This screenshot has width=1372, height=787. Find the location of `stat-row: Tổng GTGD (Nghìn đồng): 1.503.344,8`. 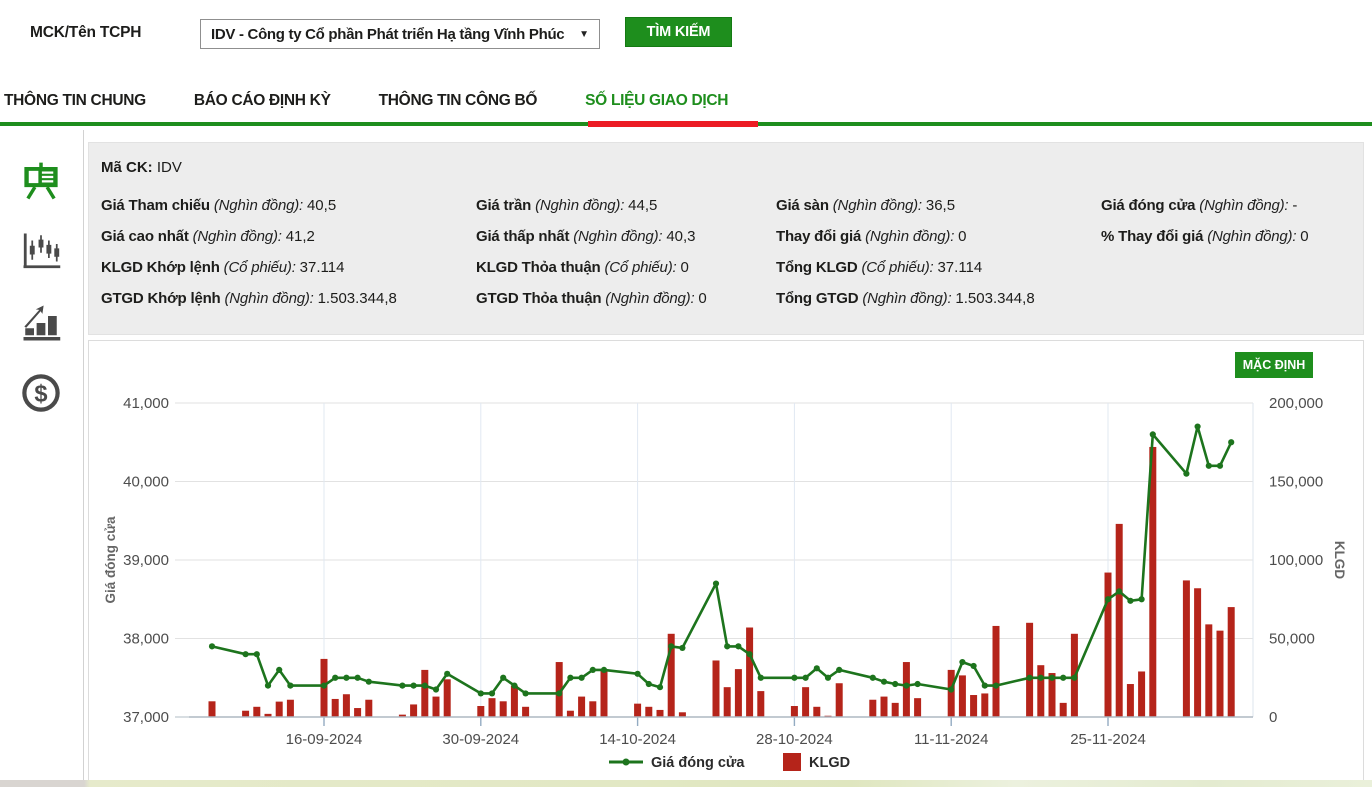

stat-row: Tổng GTGD (Nghìn đồng): 1.503.344,8 is located at coordinates (905, 298).